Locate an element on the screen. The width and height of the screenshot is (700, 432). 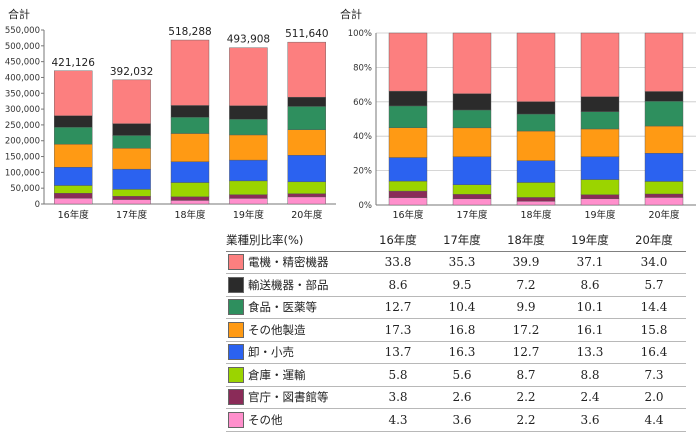
ratio-value: 13.7 is located at coordinates (398, 352).